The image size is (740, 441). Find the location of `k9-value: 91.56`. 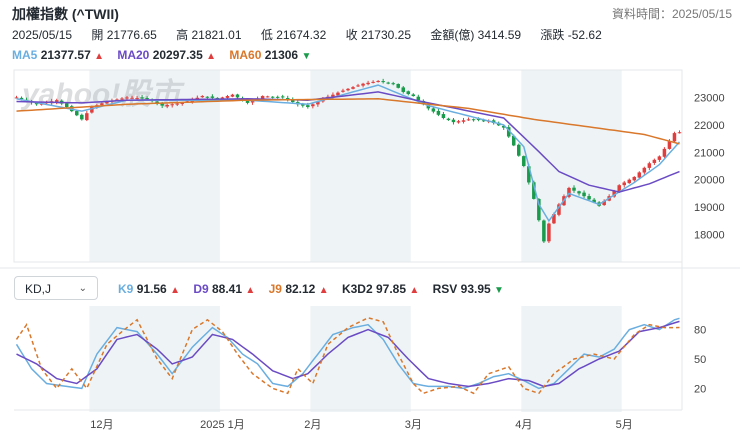

k9-value: 91.56 is located at coordinates (151, 289).